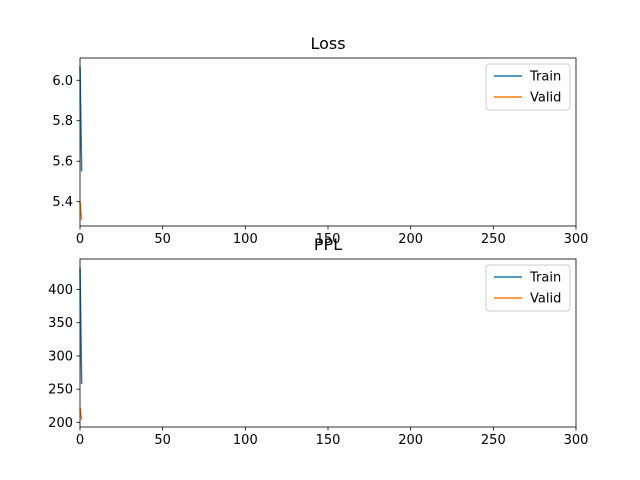  What do you see at coordinates (410, 239) in the screenshot?
I see `loss-x-tick-label: 200` at bounding box center [410, 239].